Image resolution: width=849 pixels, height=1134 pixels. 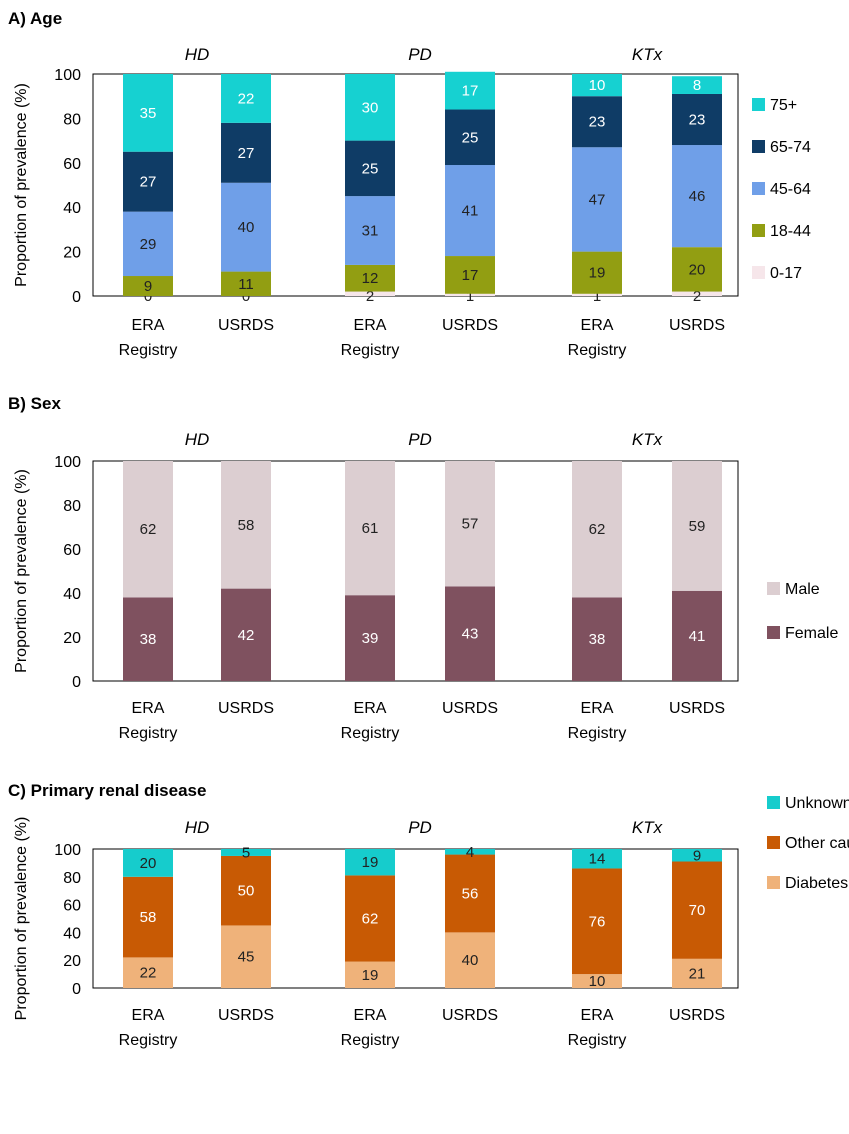 I want to click on data-label: 27, so click(x=148, y=182).